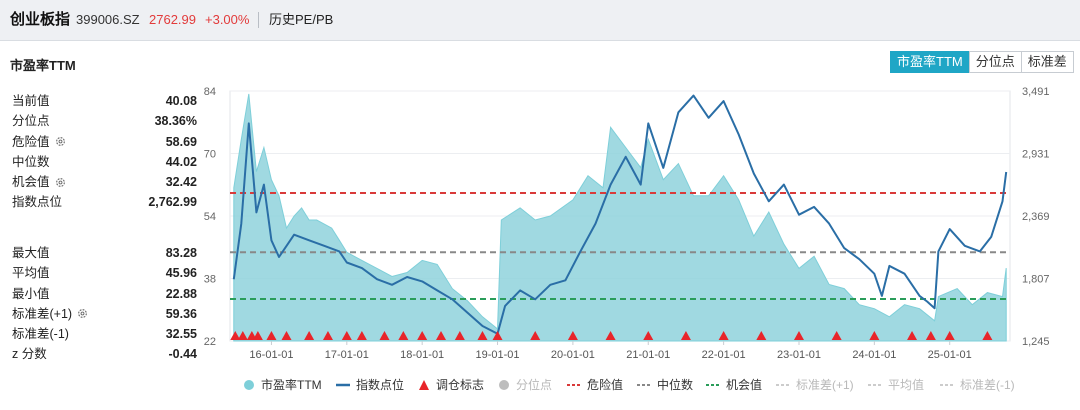 The height and width of the screenshot is (410, 1080). Describe the element at coordinates (181, 313) in the screenshot. I see `stat-value: 59.36` at that location.